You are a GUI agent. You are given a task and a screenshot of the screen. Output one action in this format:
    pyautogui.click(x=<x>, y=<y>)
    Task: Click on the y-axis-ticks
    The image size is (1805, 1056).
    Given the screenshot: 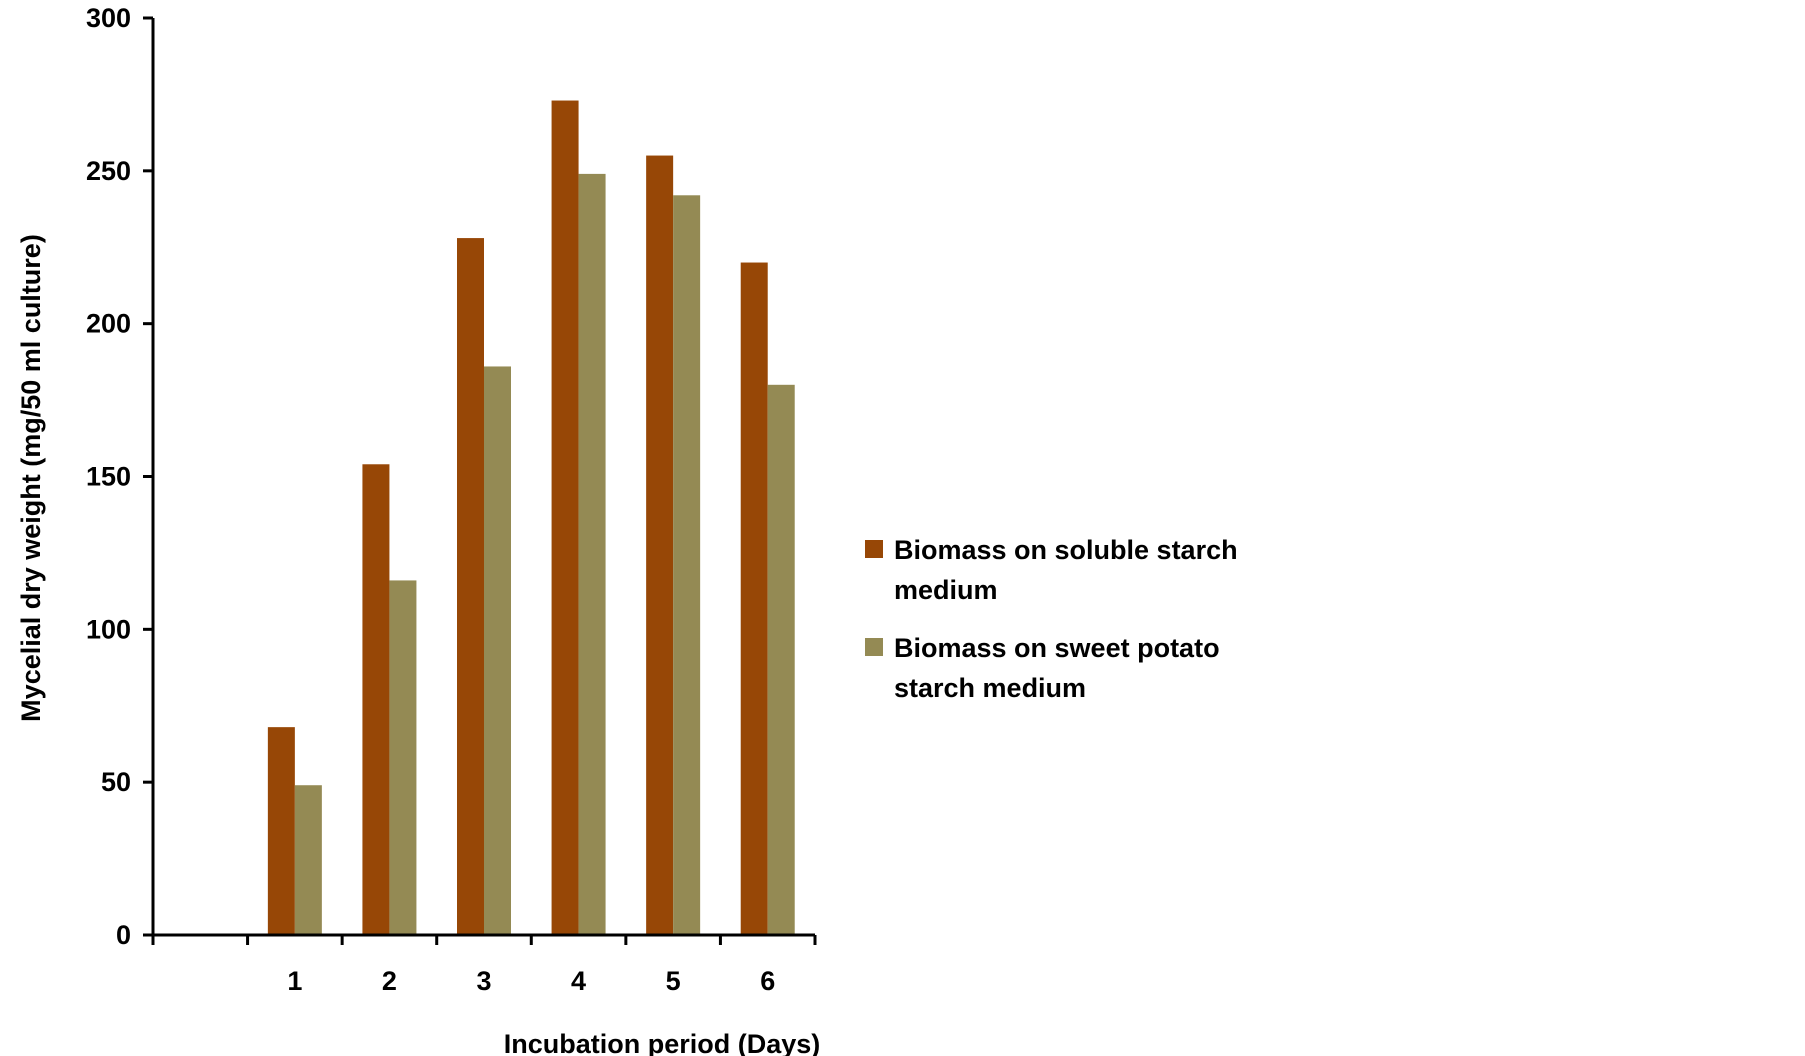 What is the action you would take?
    pyautogui.click(x=148, y=476)
    